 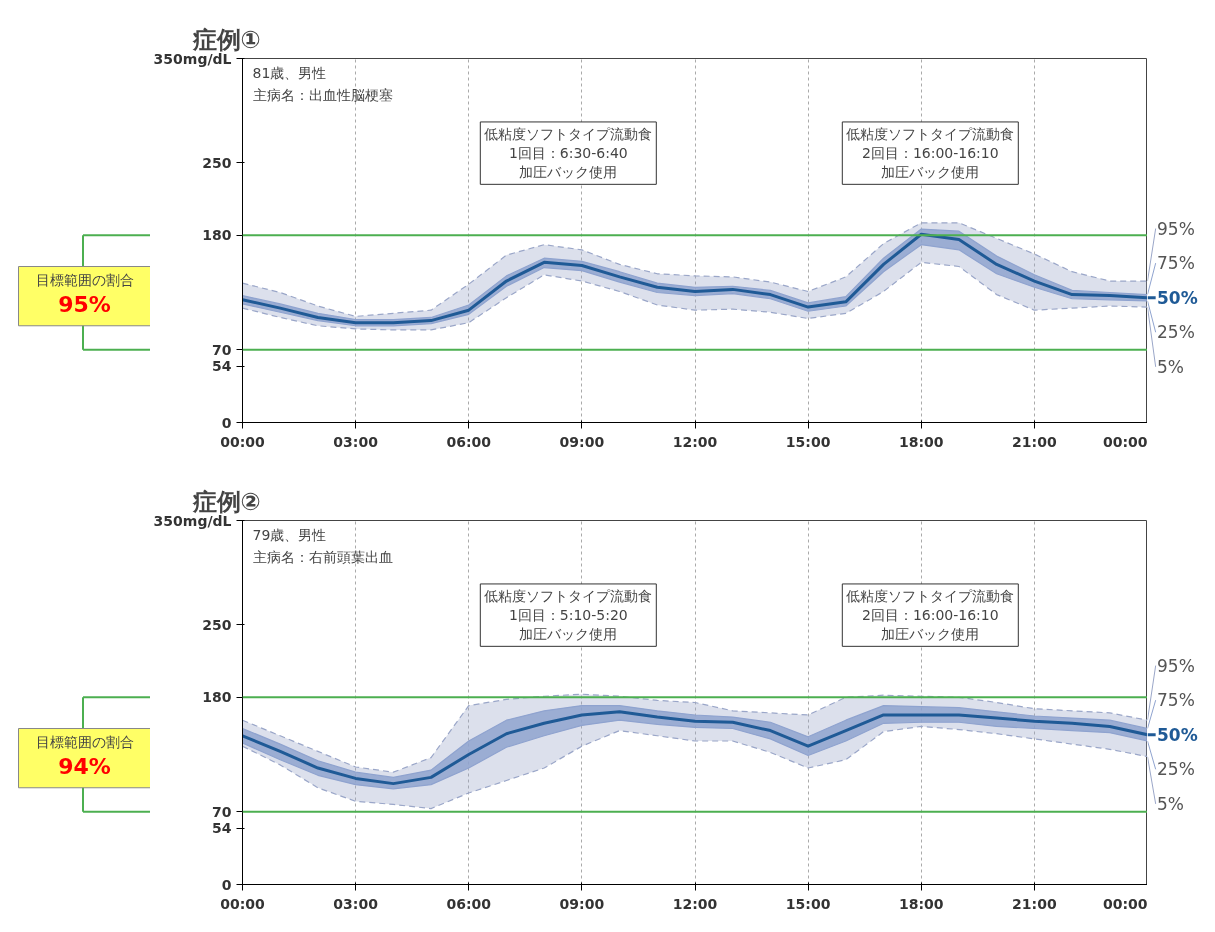 I want to click on annotation: 低粘度ソフトタイプ流動食 1回目：5:10-5:20 加圧バック使用, so click(x=568, y=615).